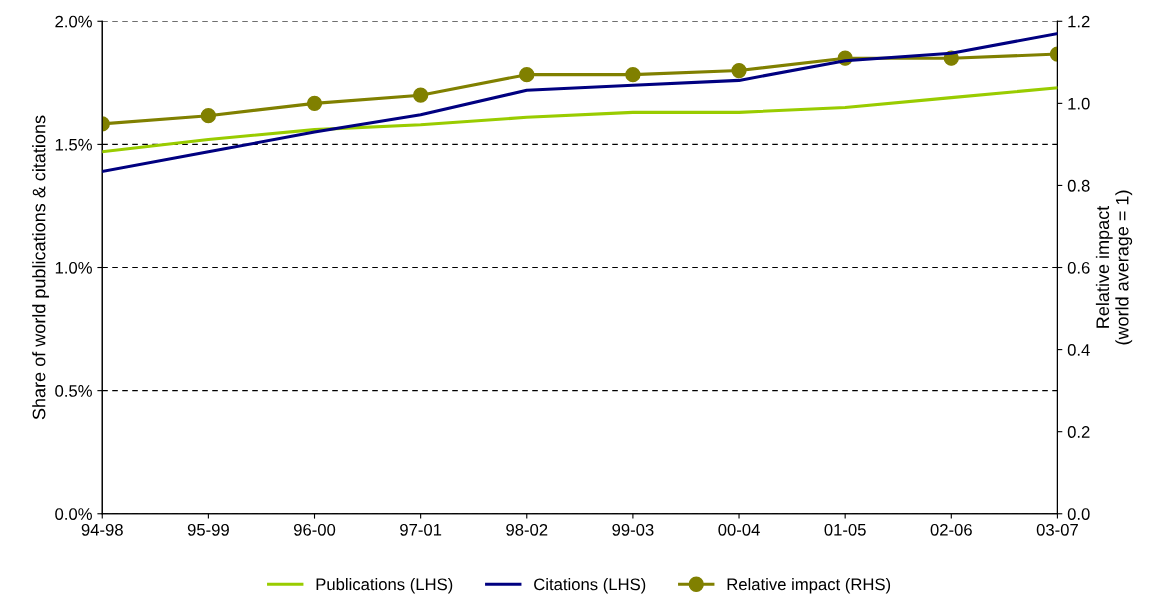 The image size is (1162, 608). I want to click on x-tick-label: 98-02, so click(527, 529).